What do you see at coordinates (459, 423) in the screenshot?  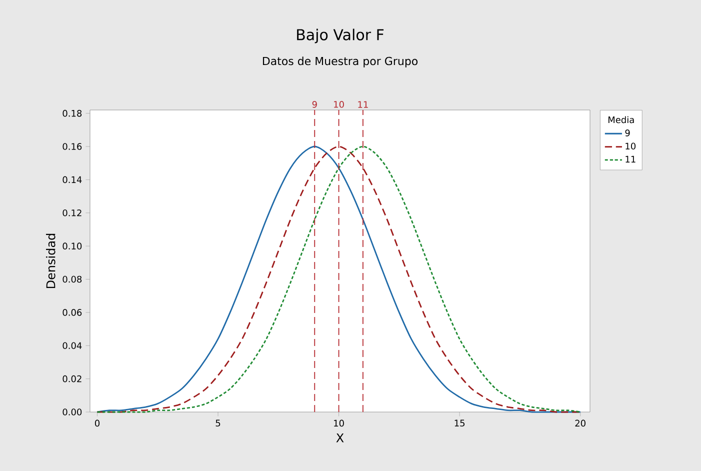 I see `x-tick-label: 15` at bounding box center [459, 423].